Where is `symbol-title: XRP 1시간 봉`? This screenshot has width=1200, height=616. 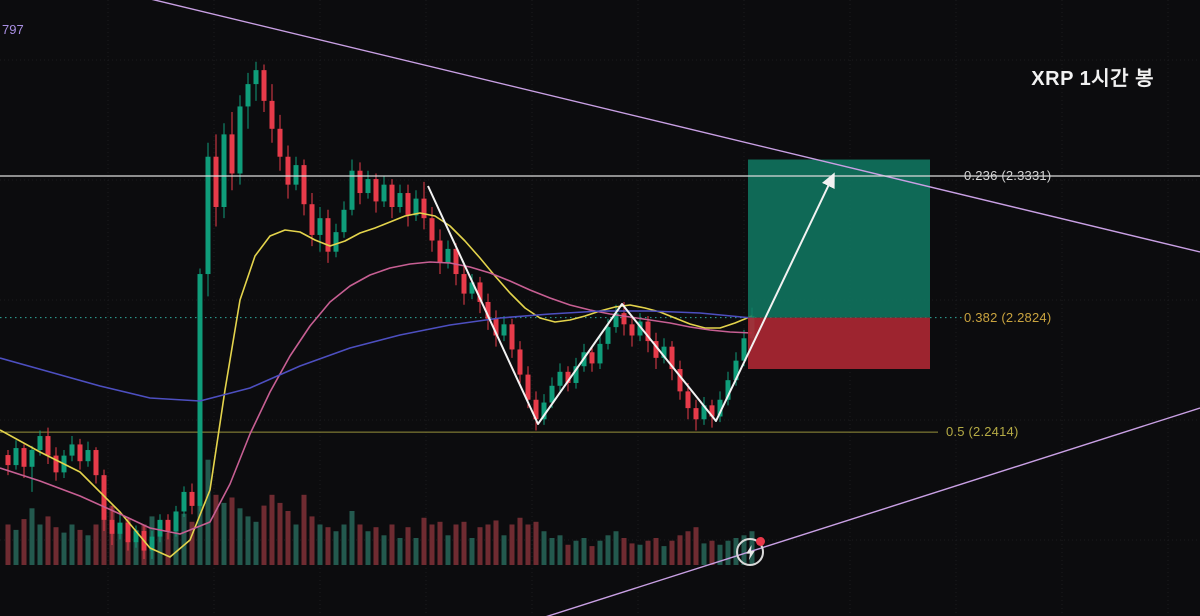
symbol-title: XRP 1시간 봉 is located at coordinates (1092, 79).